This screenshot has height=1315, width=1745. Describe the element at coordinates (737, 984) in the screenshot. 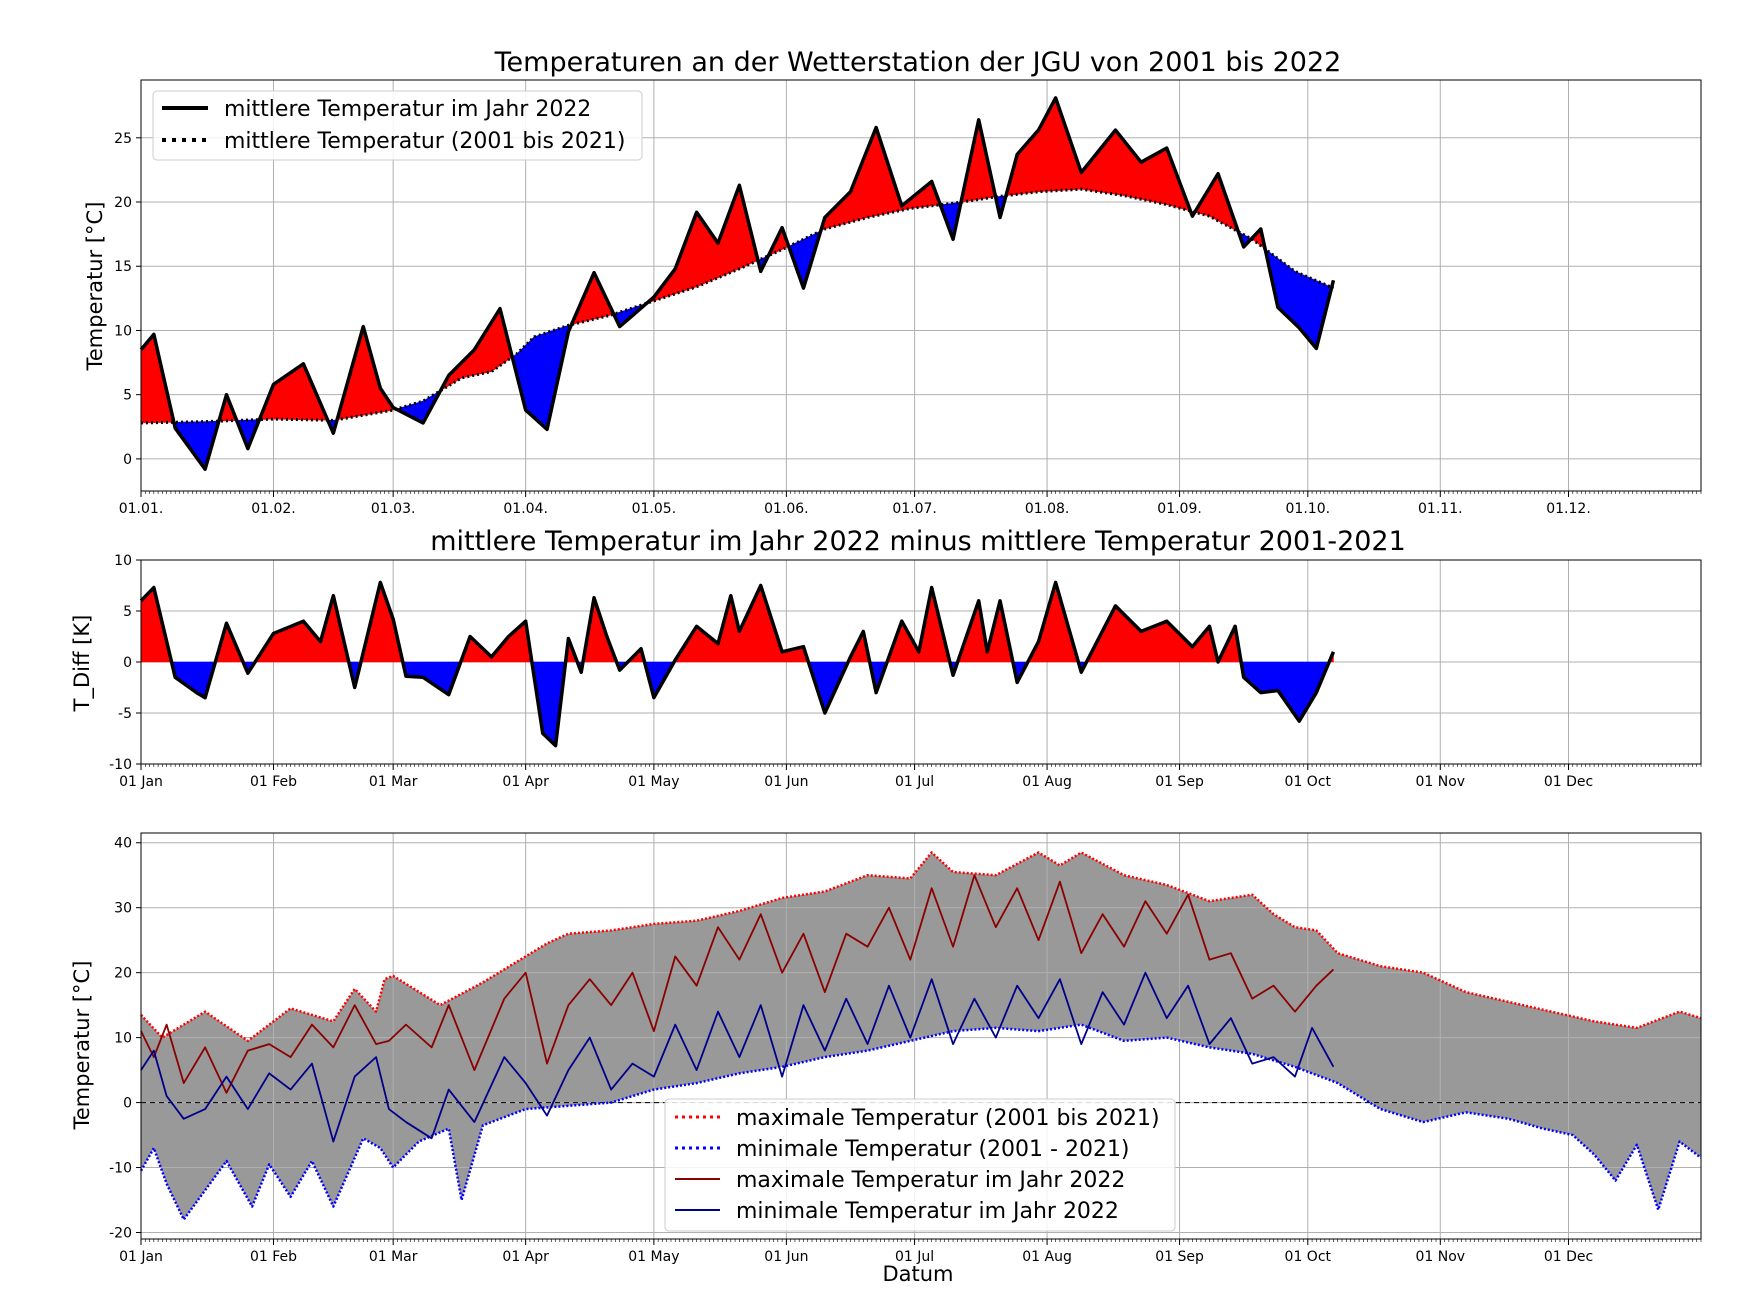

I see `line-max-2022` at that location.